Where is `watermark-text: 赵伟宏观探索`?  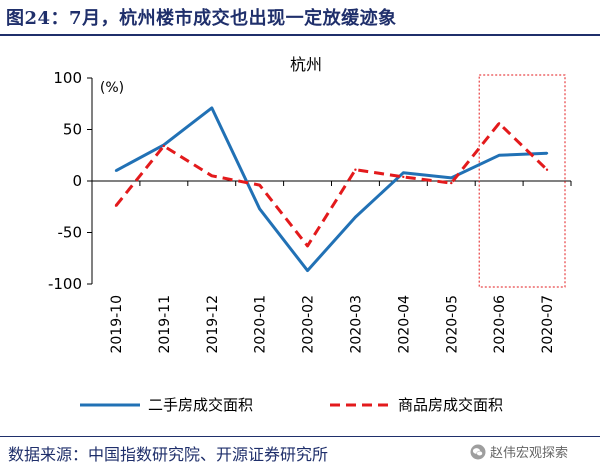
watermark-text: 赵伟宏观探索 is located at coordinates (529, 453).